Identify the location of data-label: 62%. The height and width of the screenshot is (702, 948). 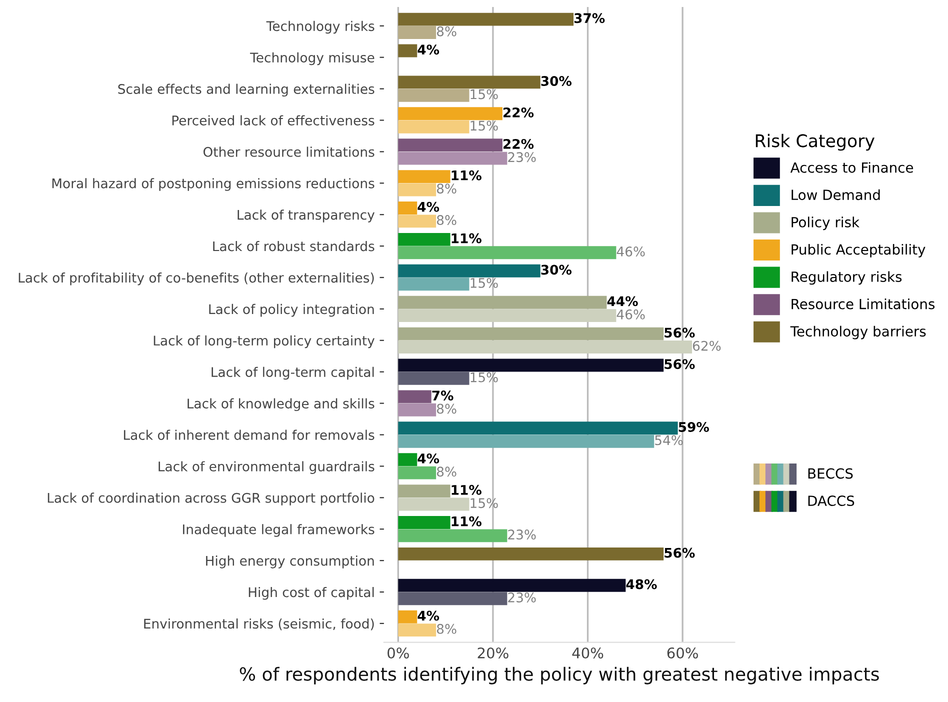
(706, 345).